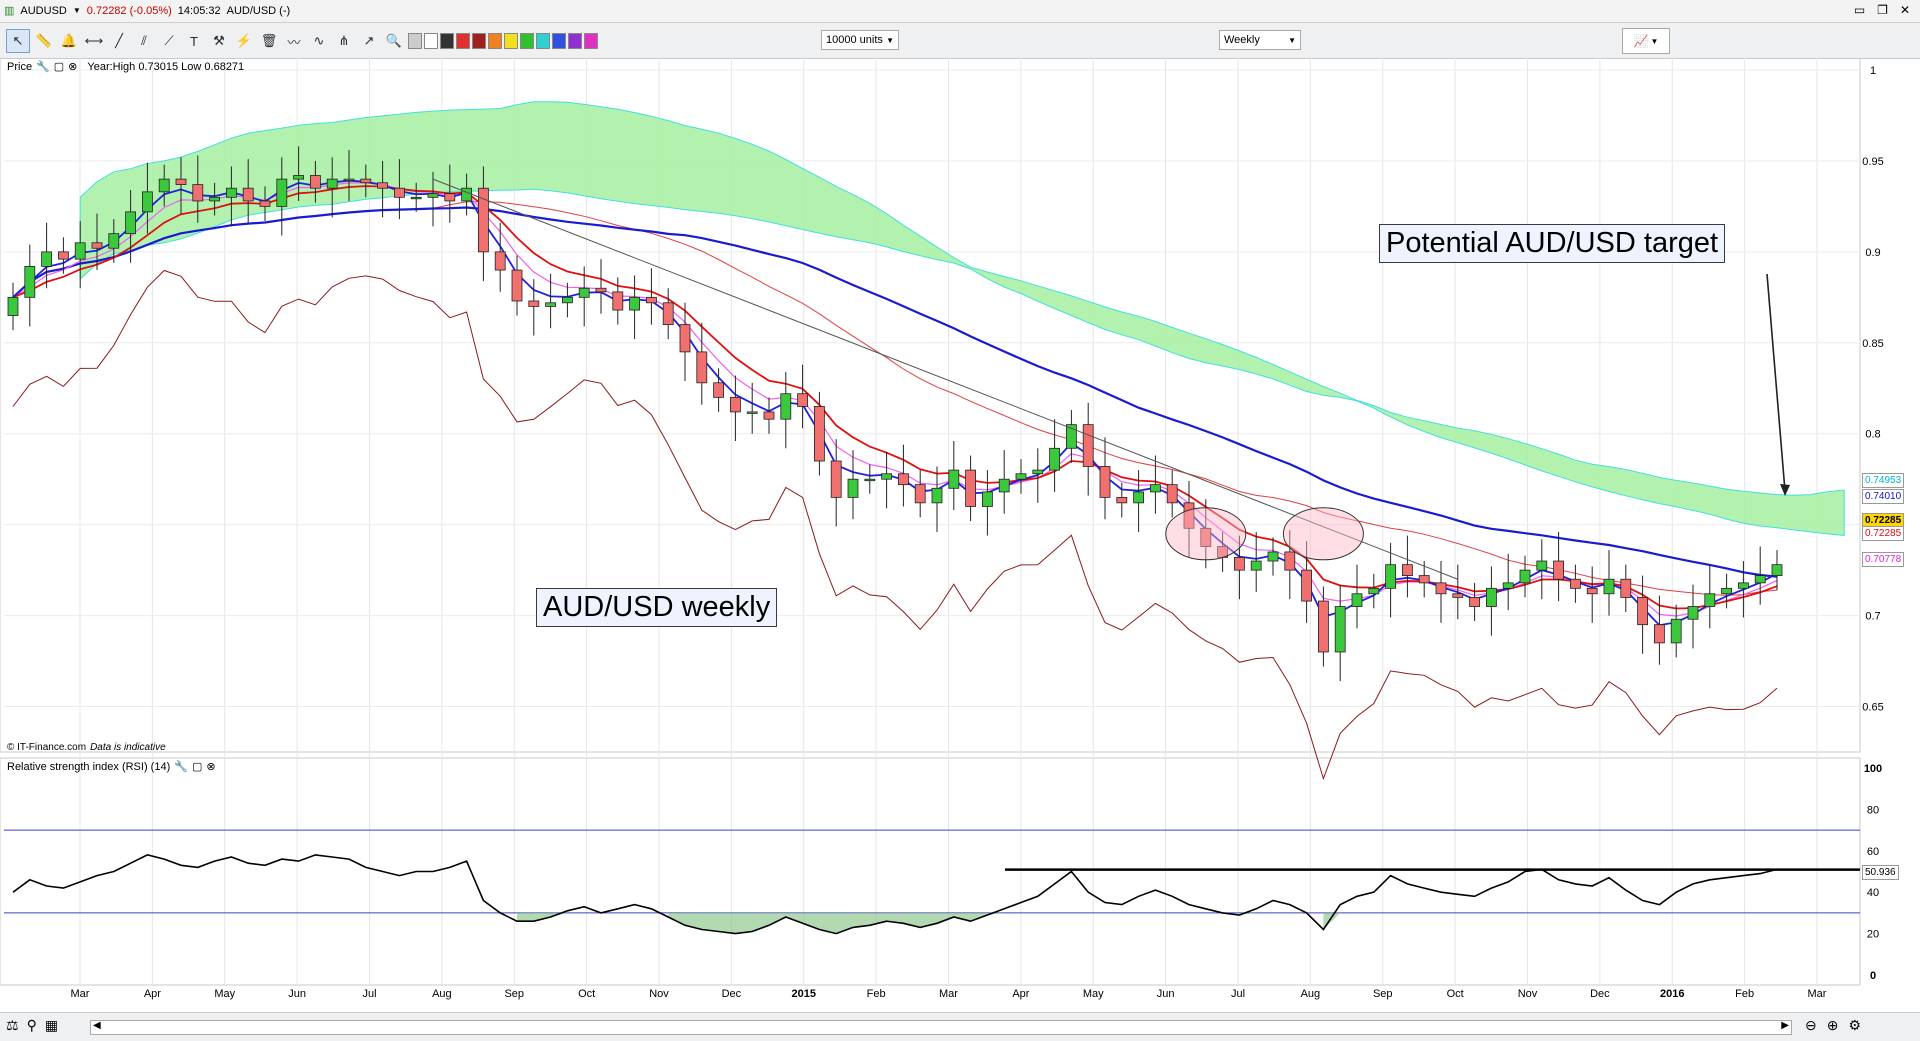 The width and height of the screenshot is (1920, 1041). Describe the element at coordinates (94, 40) in the screenshot. I see `horizontal-line-icon: ⟷` at that location.